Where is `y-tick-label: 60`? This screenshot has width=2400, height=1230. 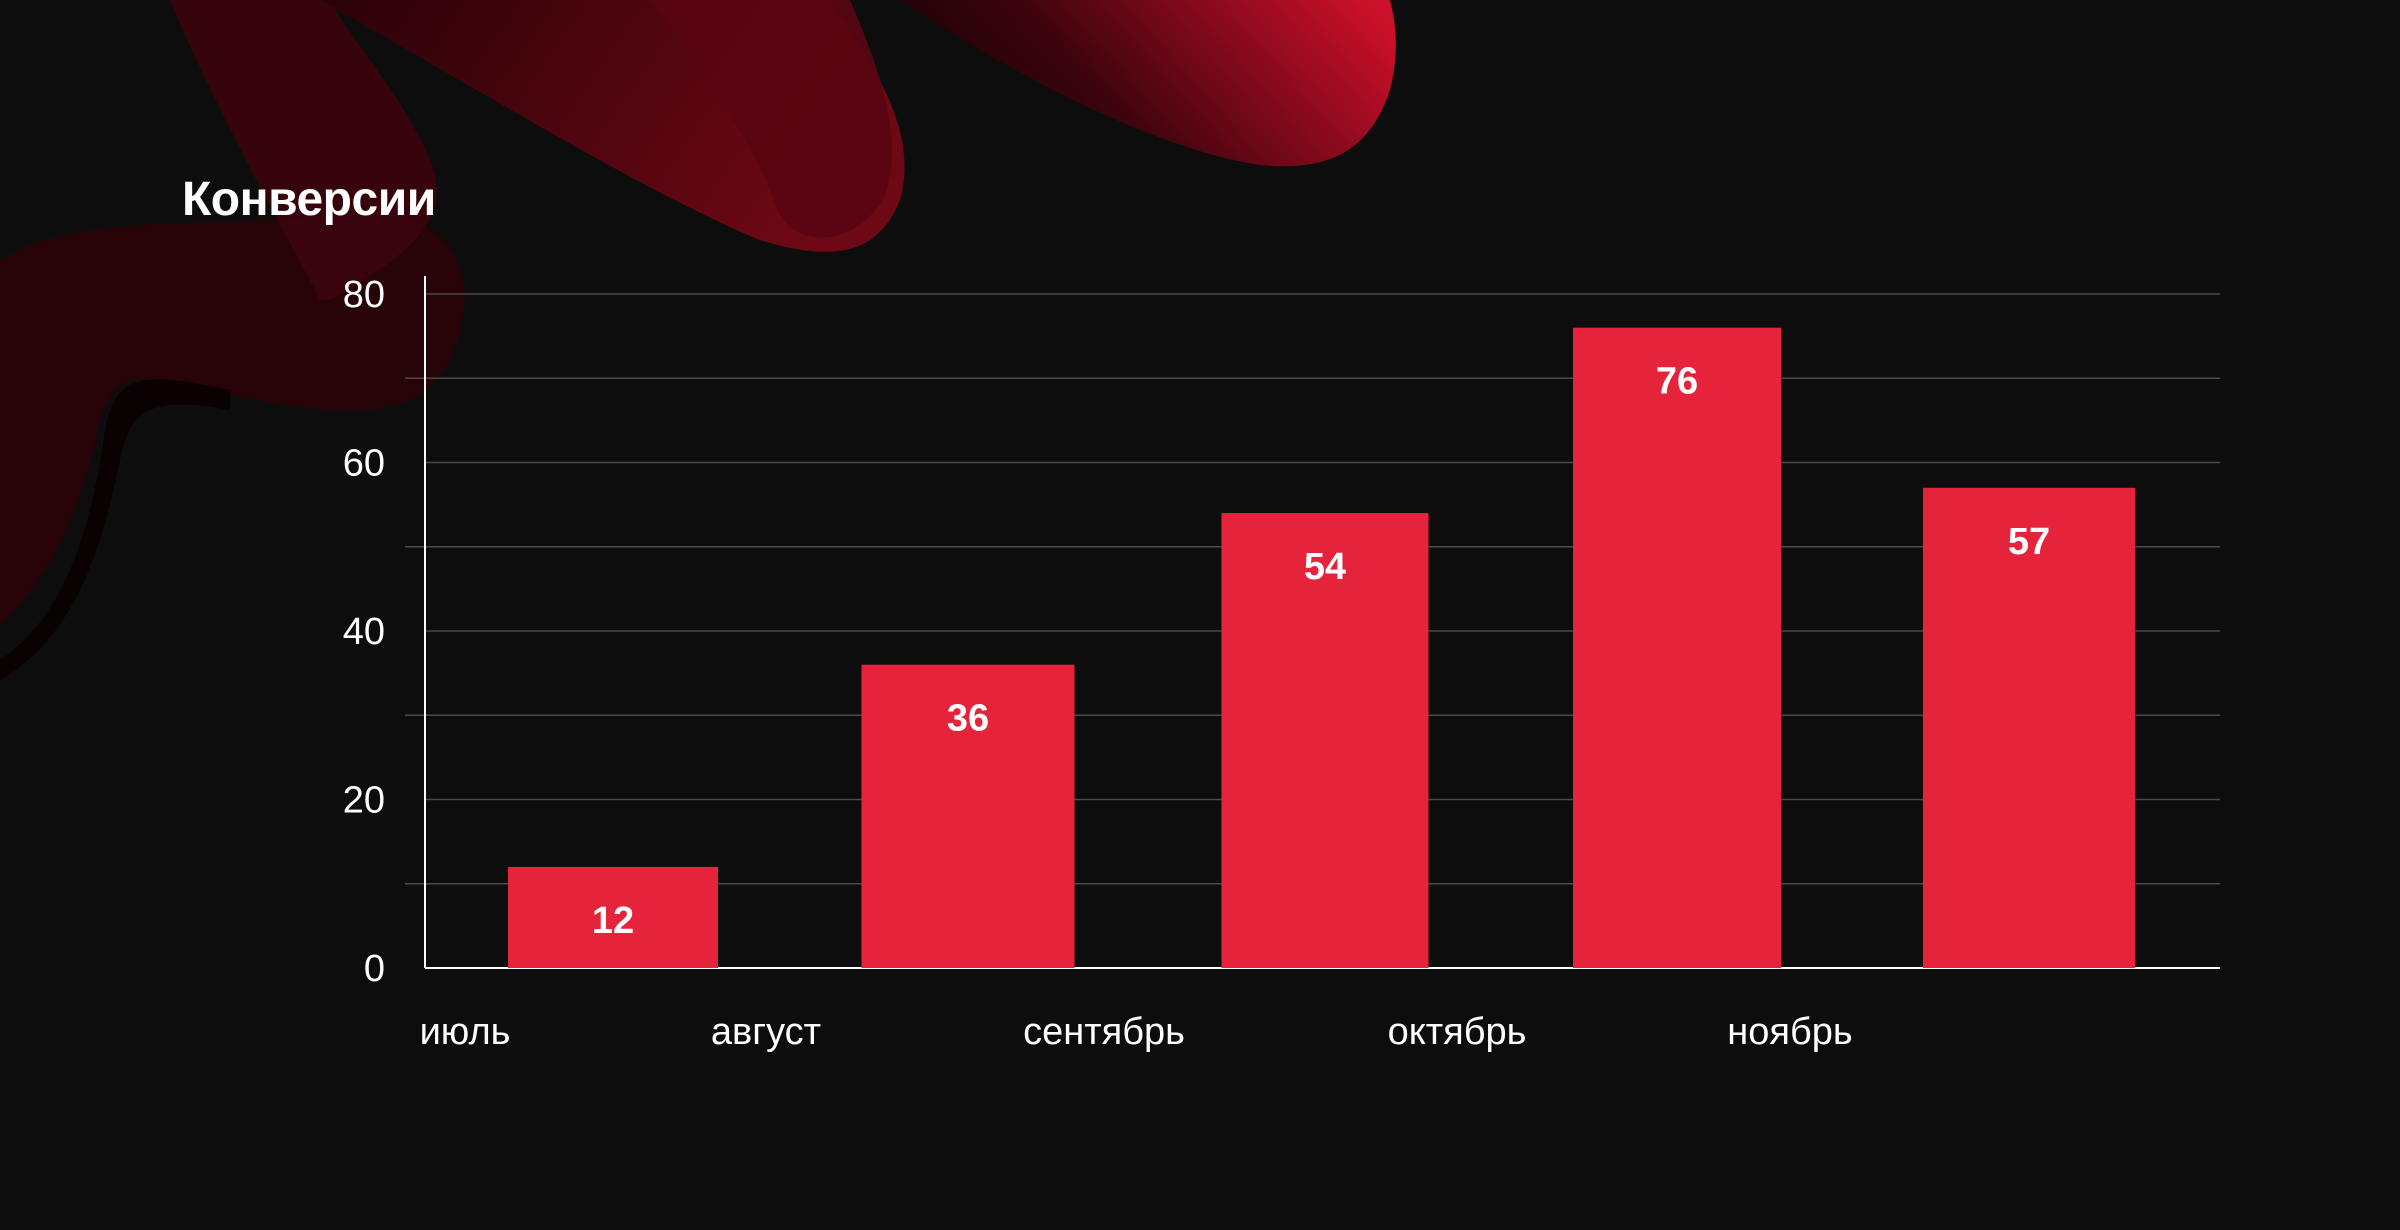 y-tick-label: 60 is located at coordinates (364, 464).